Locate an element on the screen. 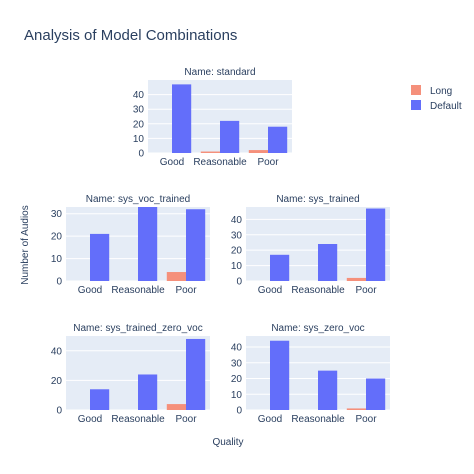  legend-swatch-default is located at coordinates (416, 105).